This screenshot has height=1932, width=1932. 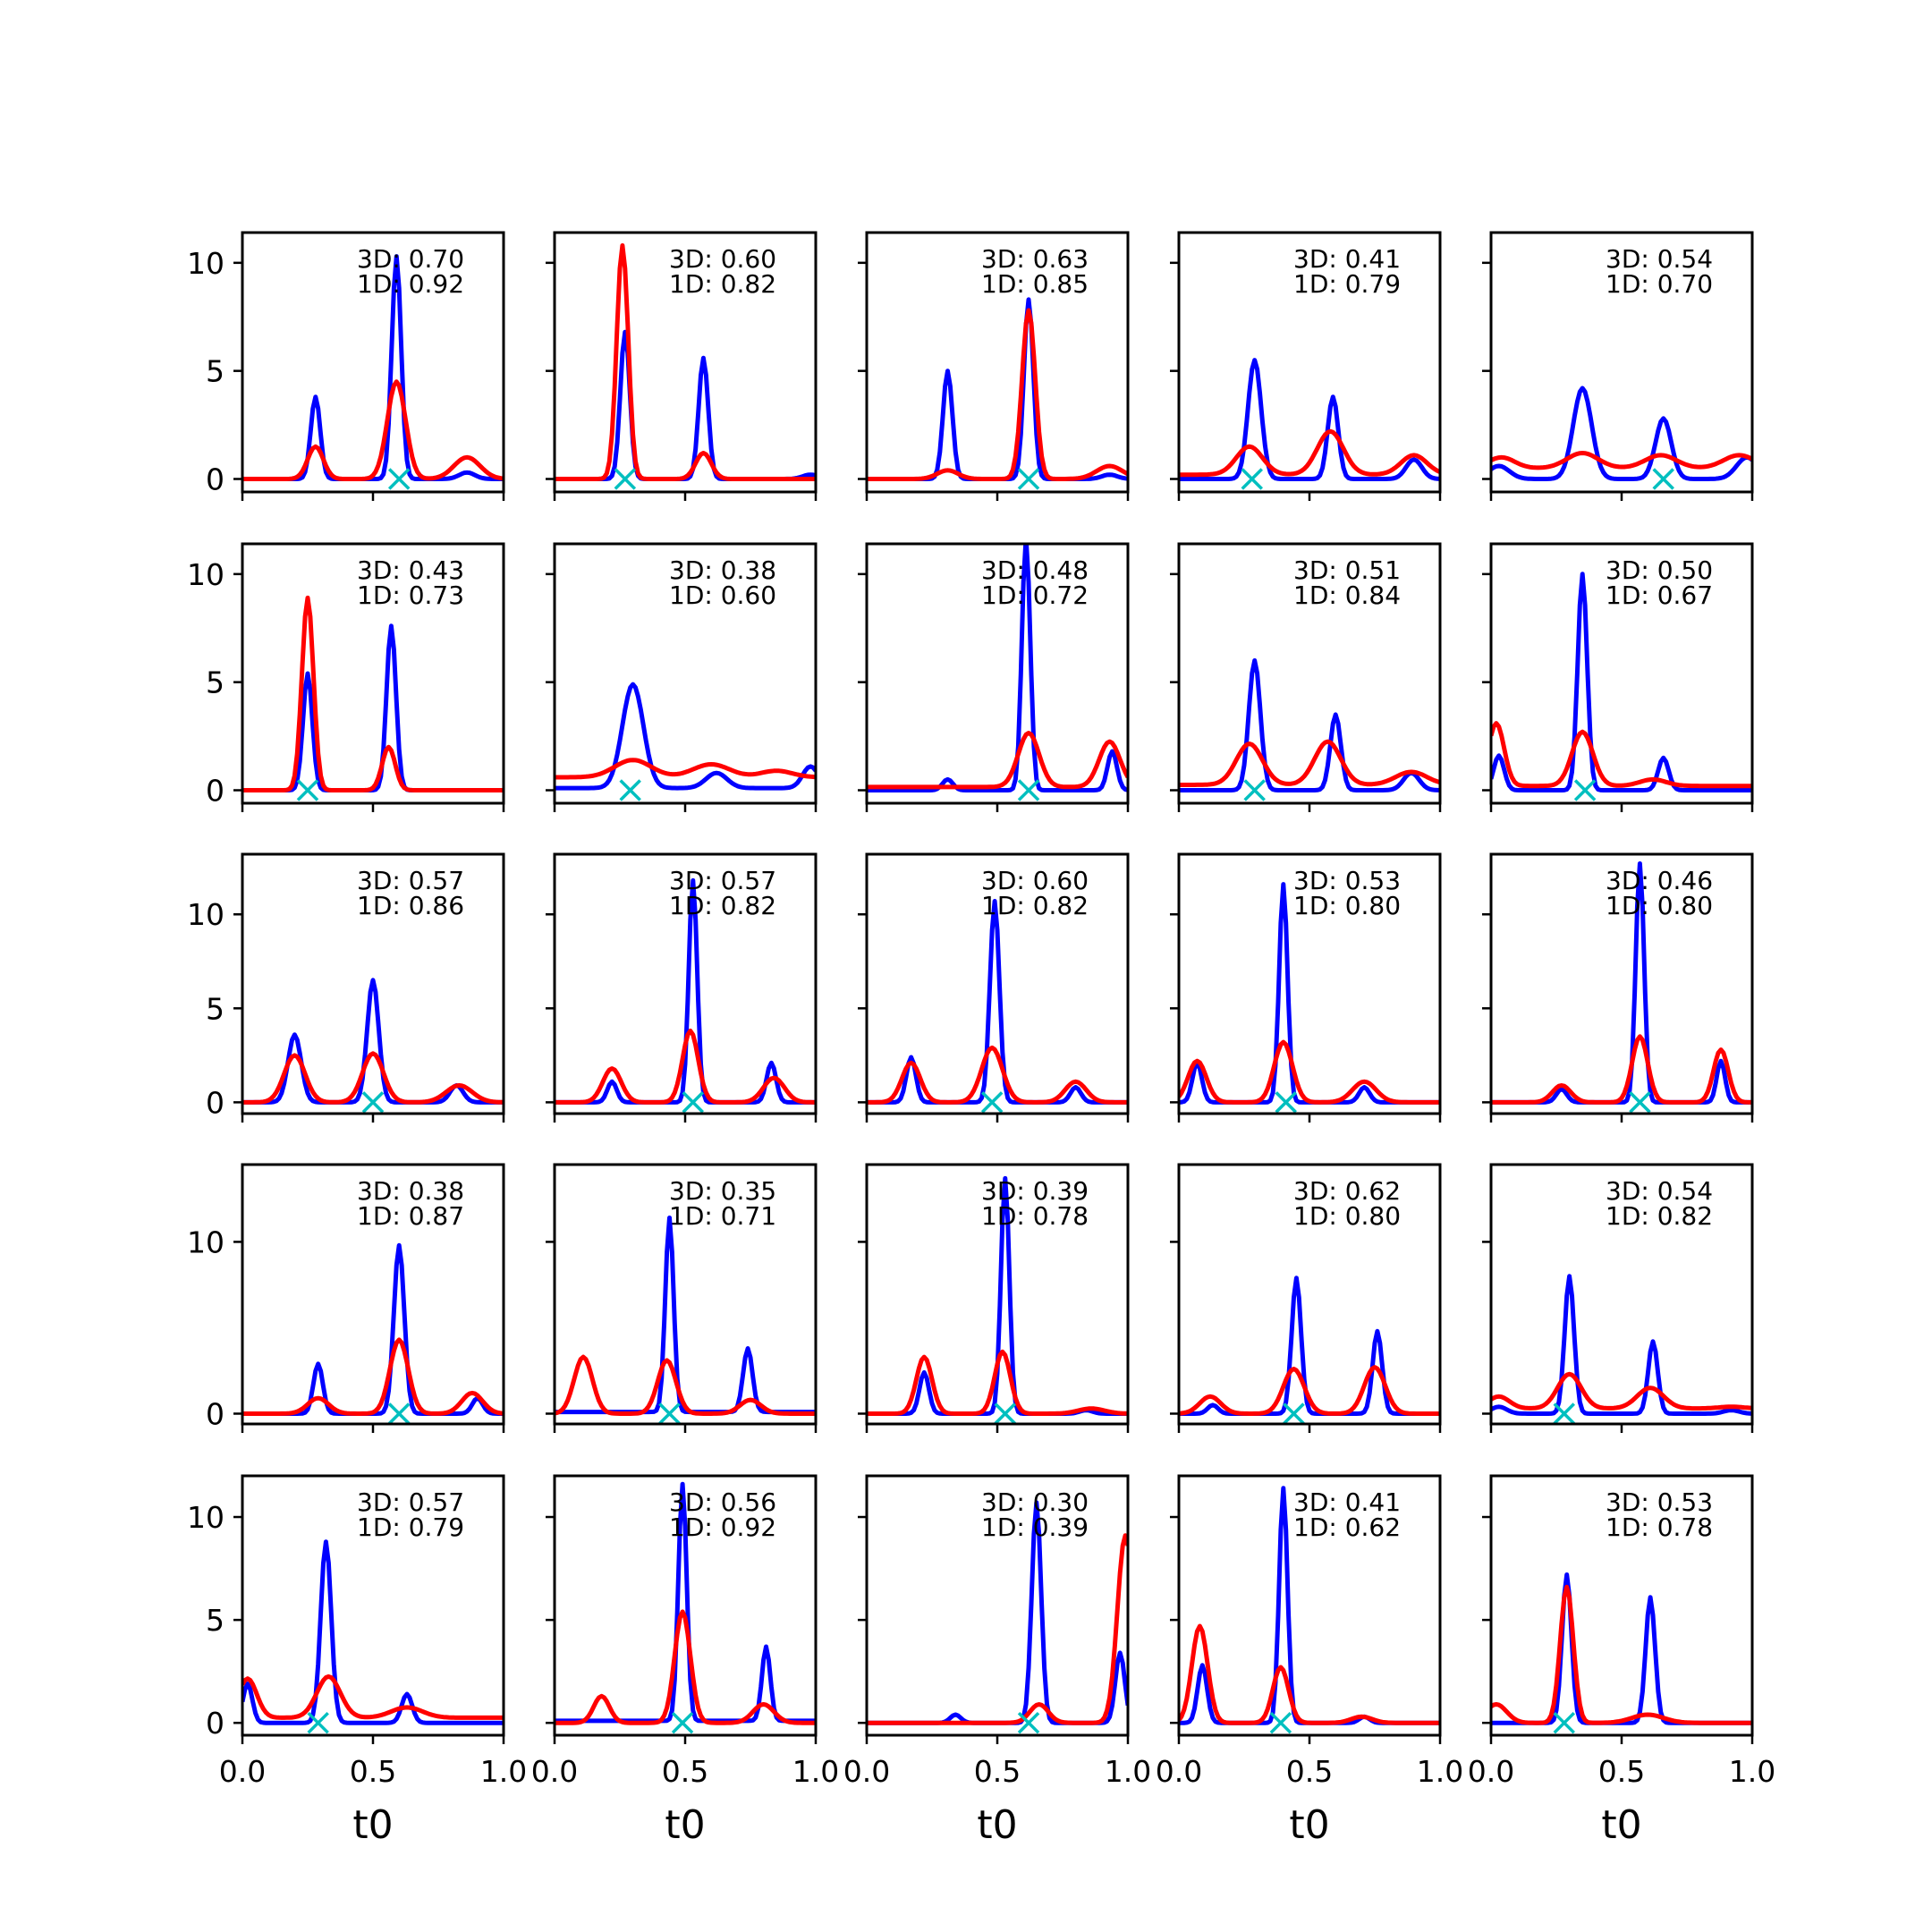 I want to click on score-annotation: 3D: 0.43, so click(x=410, y=570).